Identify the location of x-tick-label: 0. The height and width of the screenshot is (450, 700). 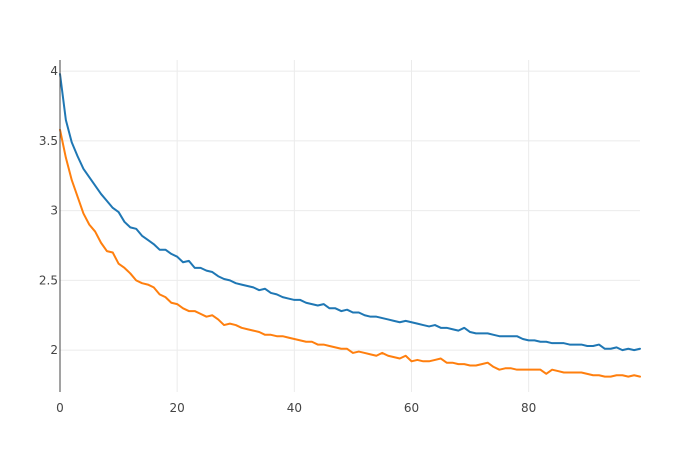
(60, 408).